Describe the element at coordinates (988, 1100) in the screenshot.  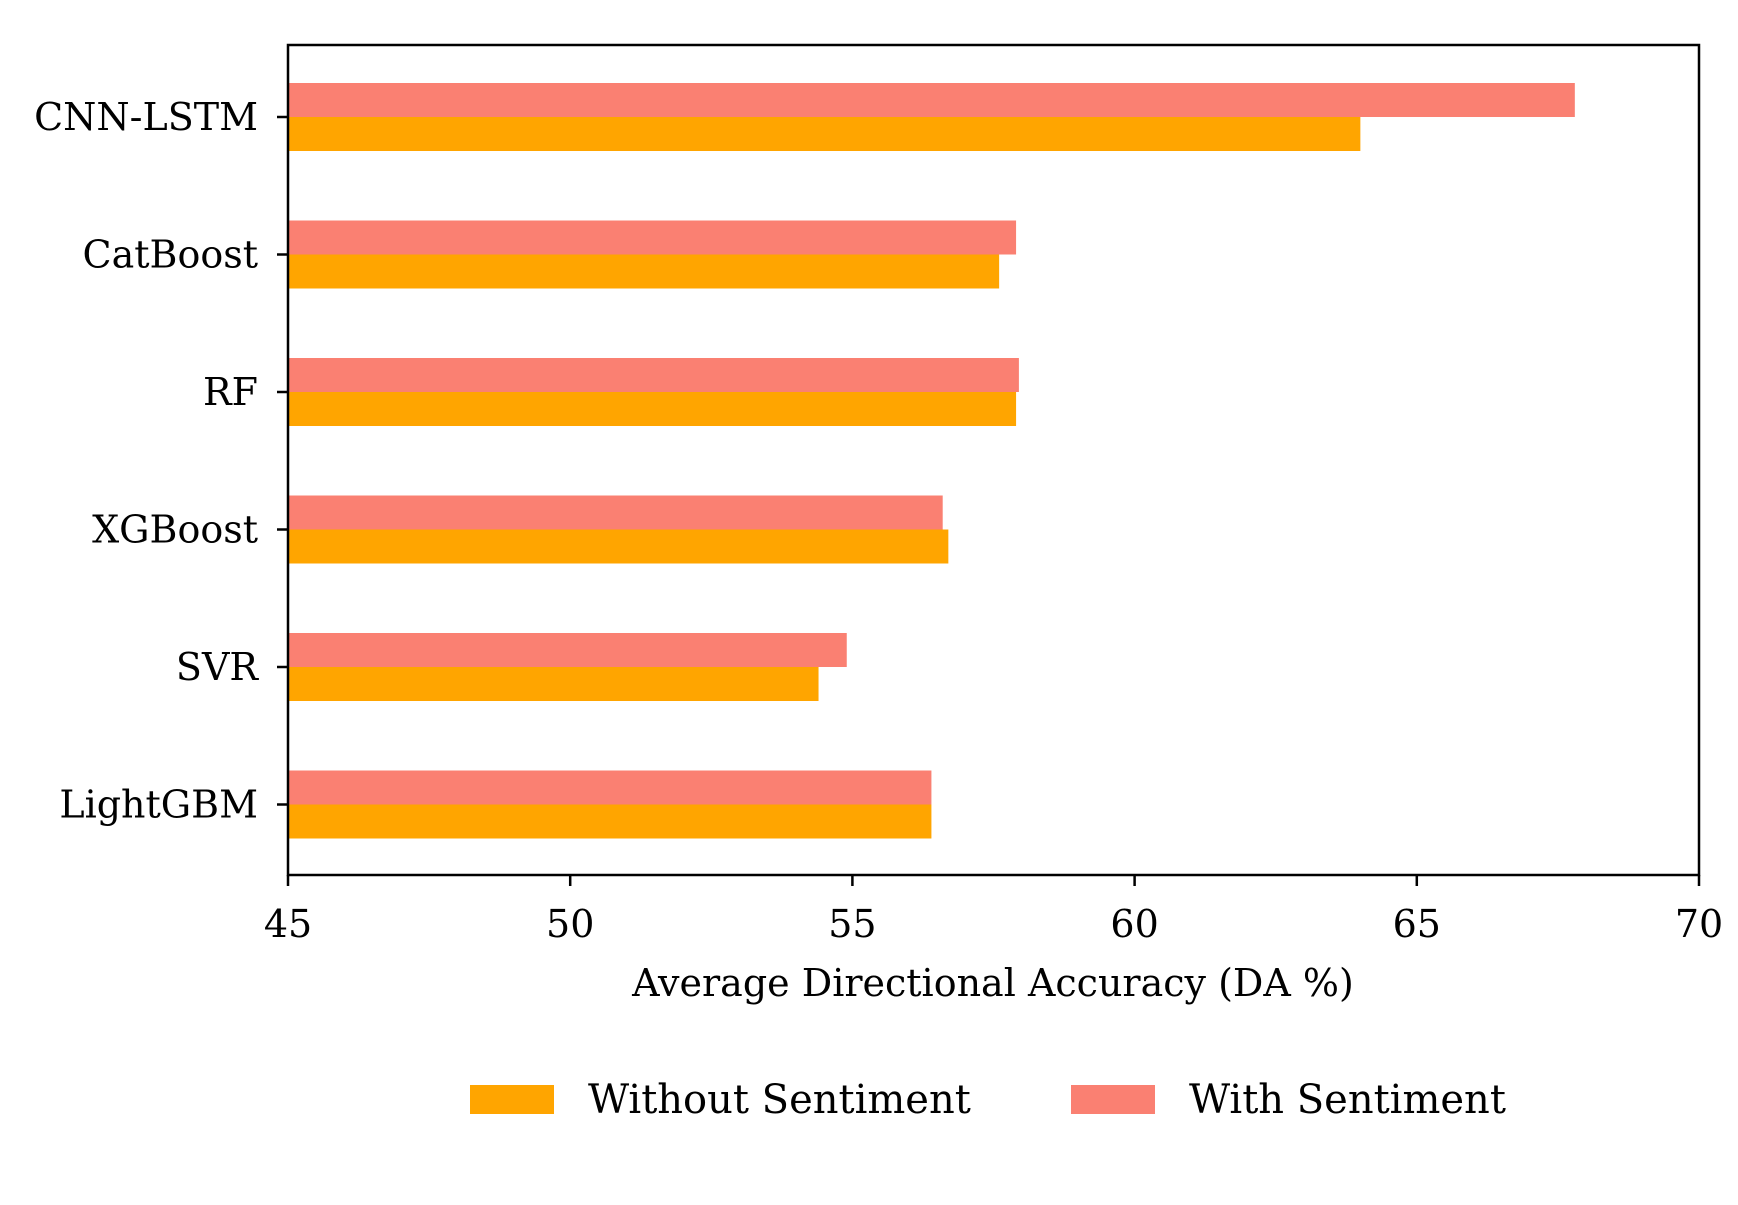
I see `legend: Without Sentiment With Sentiment` at that location.